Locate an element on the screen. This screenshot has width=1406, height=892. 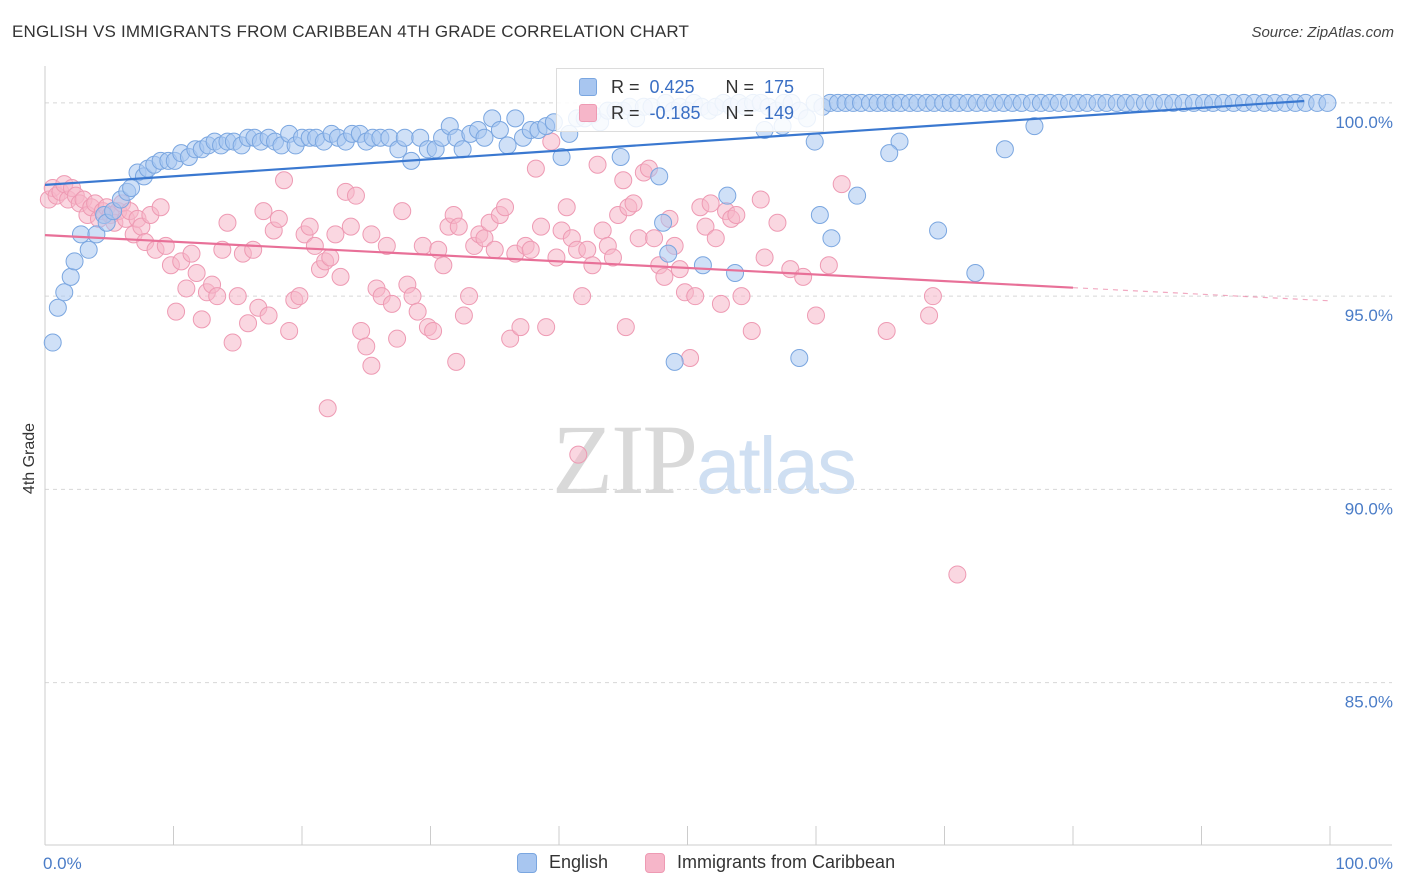
watermark-atlas: atlas is located at coordinates (776, 465).